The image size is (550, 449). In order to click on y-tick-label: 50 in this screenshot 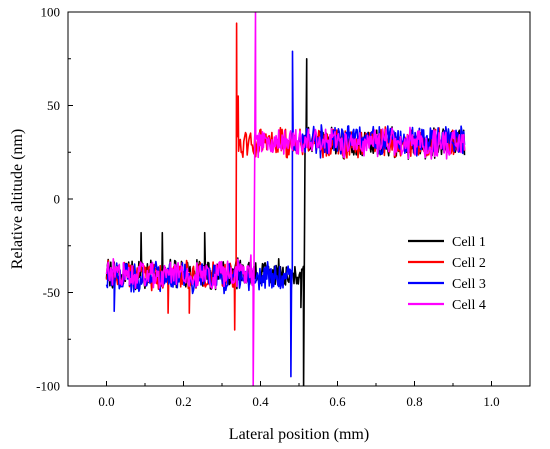, I will do `click(53, 105)`.